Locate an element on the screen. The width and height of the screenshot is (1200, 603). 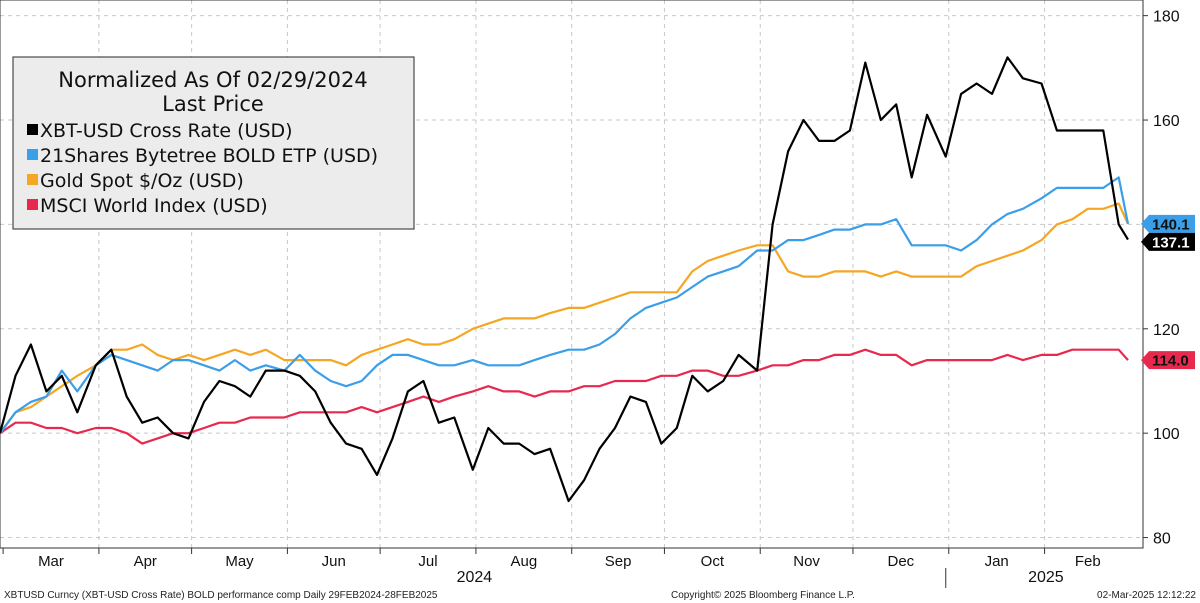
x-tick-label: Mar is located at coordinates (51, 561).